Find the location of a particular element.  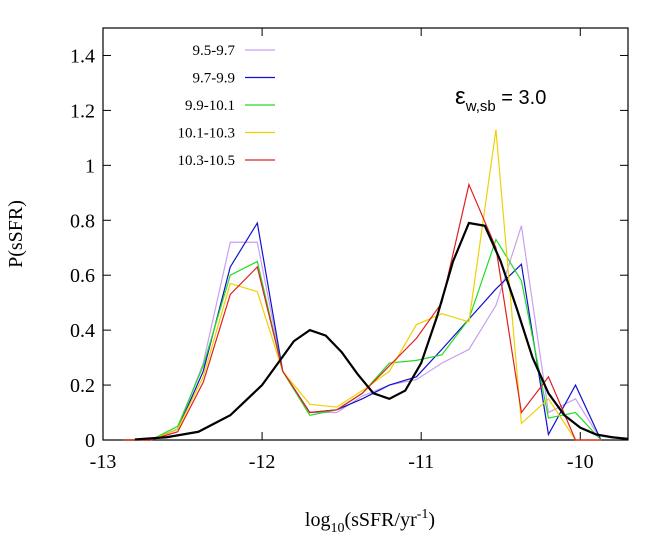

legend-label: 9.9-10.1 is located at coordinates (210, 106).